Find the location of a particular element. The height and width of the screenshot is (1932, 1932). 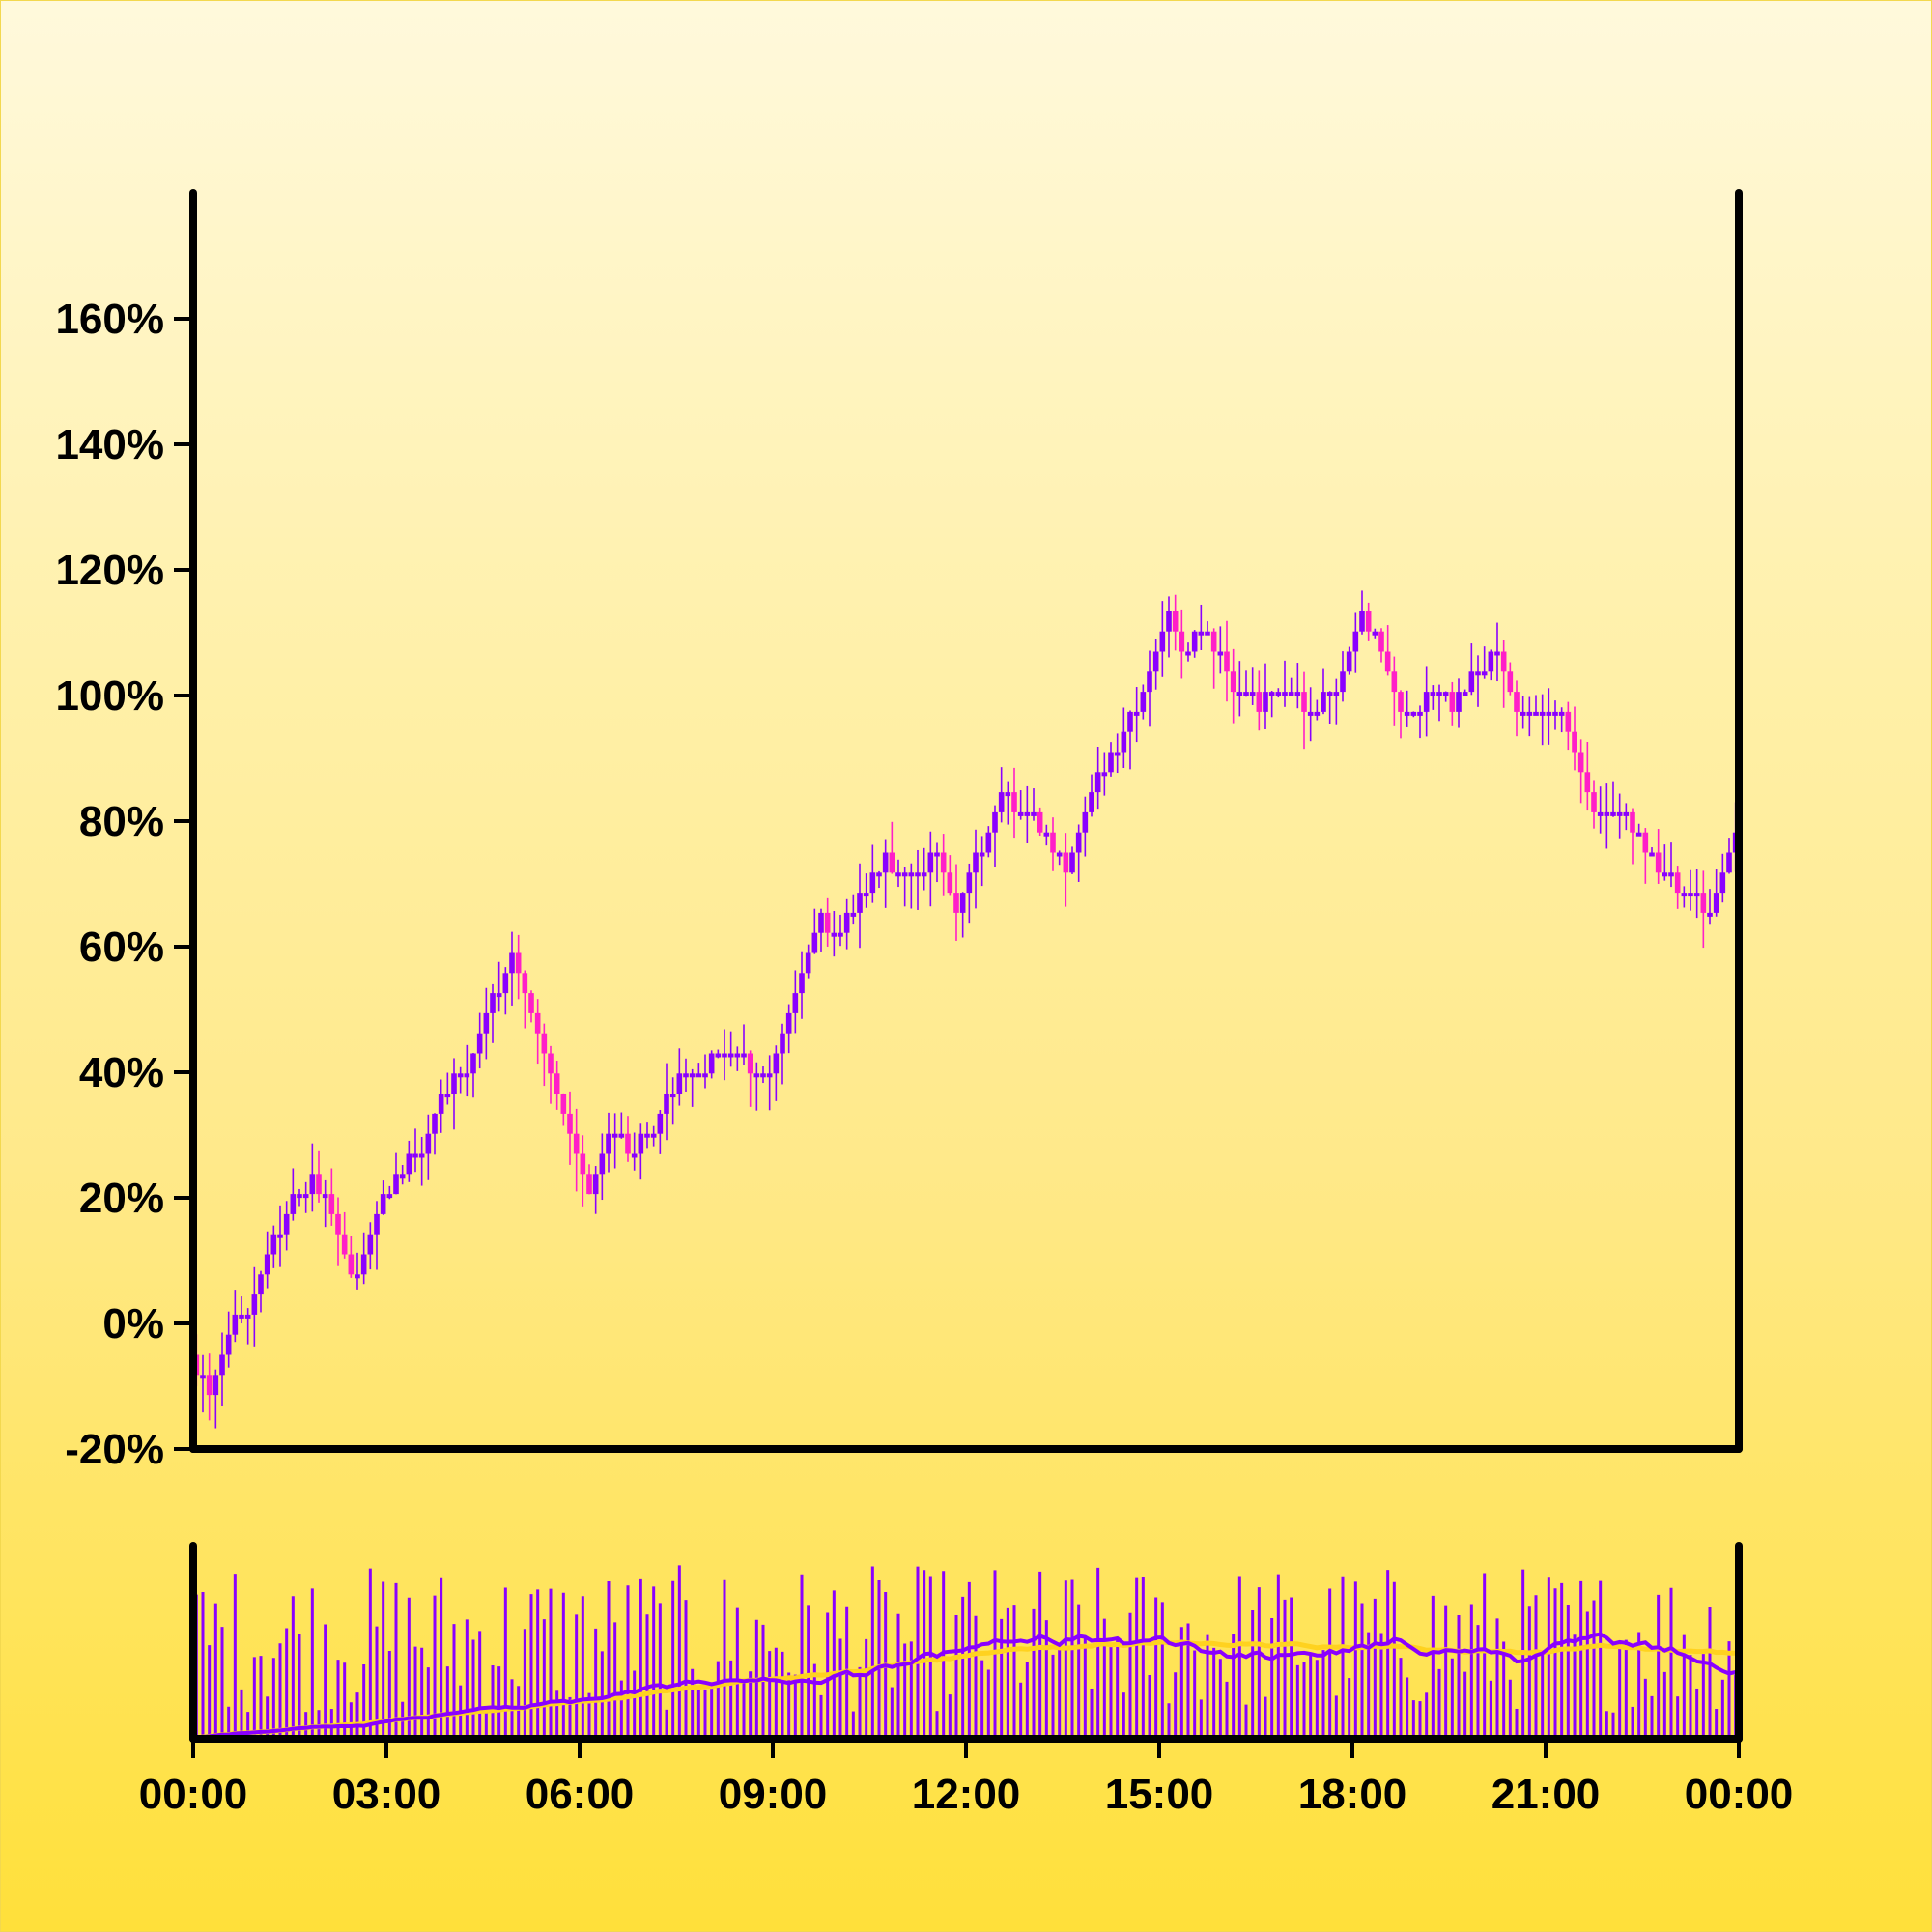

y-tick-label: 140% is located at coordinates (109, 445).